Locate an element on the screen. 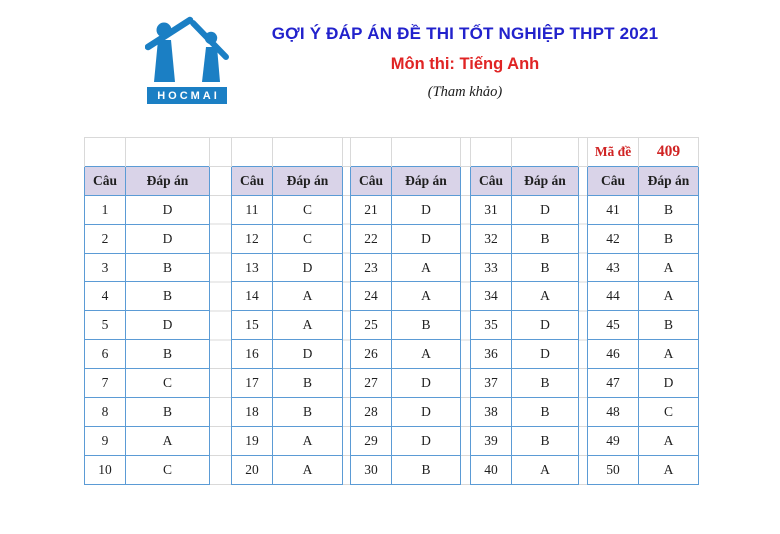 This screenshot has height=534, width=780. answer-row: 16 D is located at coordinates (287, 354).